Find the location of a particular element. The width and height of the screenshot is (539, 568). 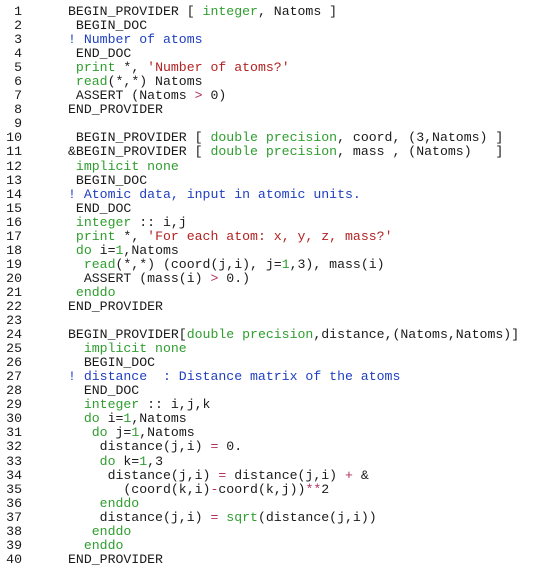

code-line: 18 do i=1,Natoms is located at coordinates (269, 250).